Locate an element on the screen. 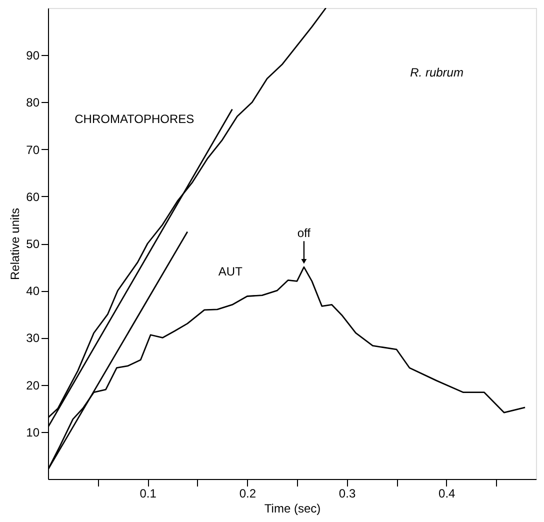  y-tick-label: 50 is located at coordinates (33, 244).